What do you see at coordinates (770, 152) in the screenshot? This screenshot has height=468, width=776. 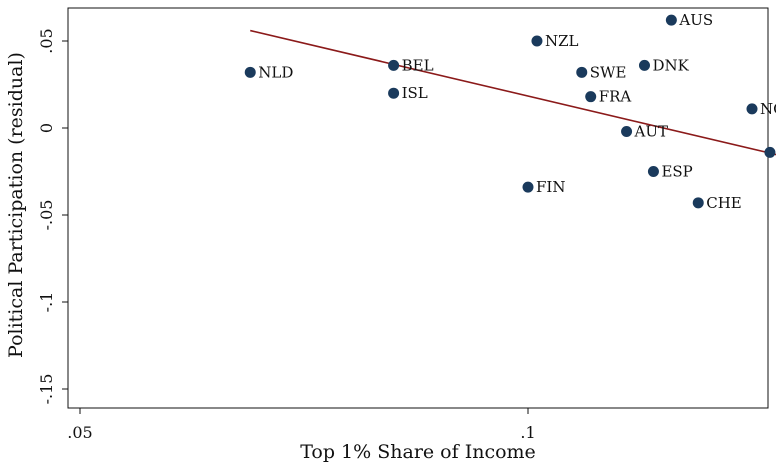 I see `data-point-deu` at bounding box center [770, 152].